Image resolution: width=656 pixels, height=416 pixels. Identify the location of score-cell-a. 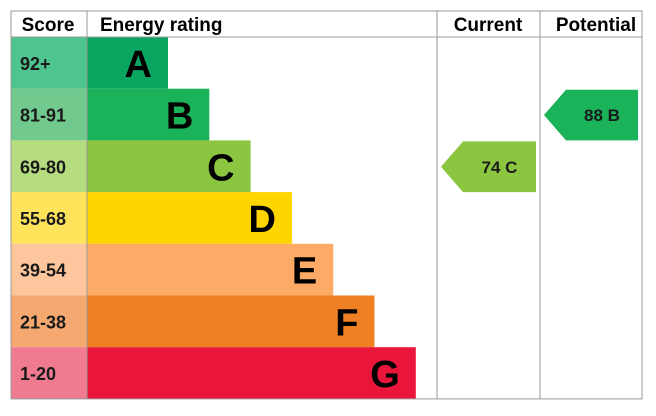
(49, 63).